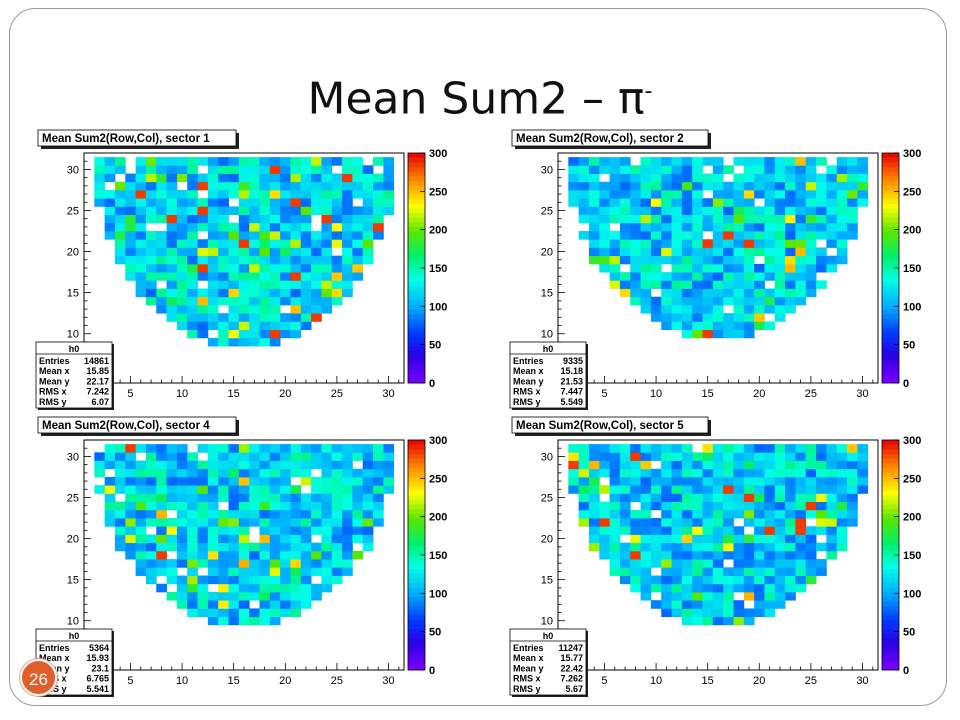 This screenshot has width=960, height=720. What do you see at coordinates (130, 394) in the screenshot?
I see `x-tick-label: 5` at bounding box center [130, 394].